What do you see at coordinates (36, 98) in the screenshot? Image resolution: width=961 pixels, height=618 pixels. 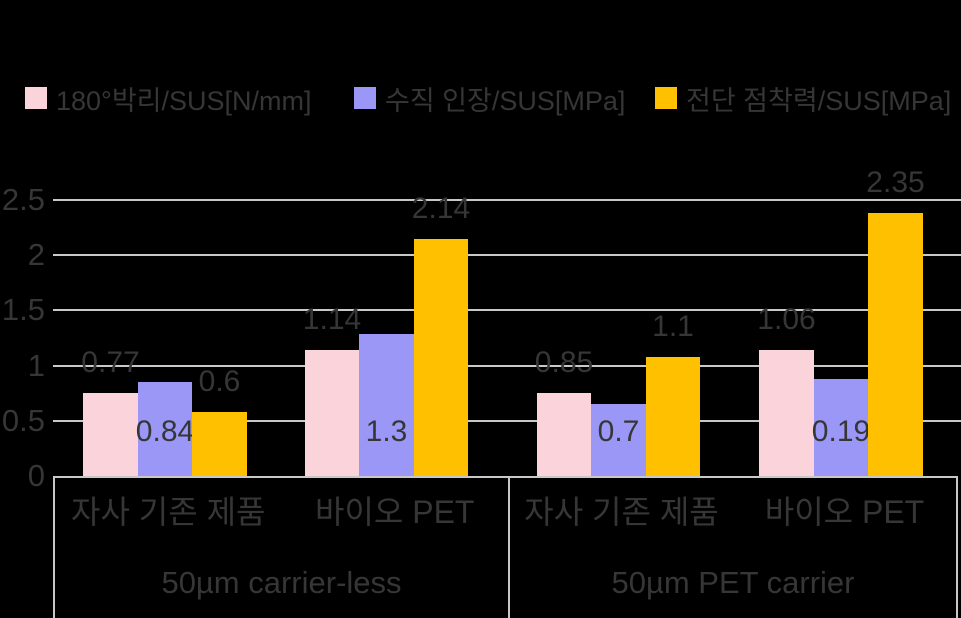 I see `legend-swatch-pink-icon` at bounding box center [36, 98].